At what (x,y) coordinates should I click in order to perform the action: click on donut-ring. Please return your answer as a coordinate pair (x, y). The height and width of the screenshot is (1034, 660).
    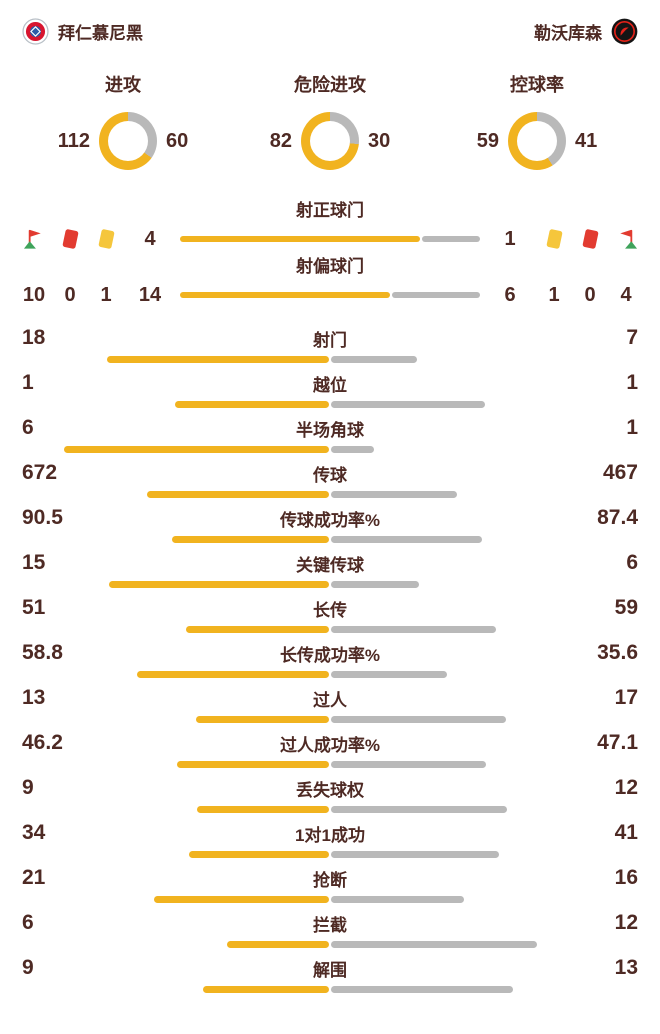
    Looking at the image, I should click on (537, 141).